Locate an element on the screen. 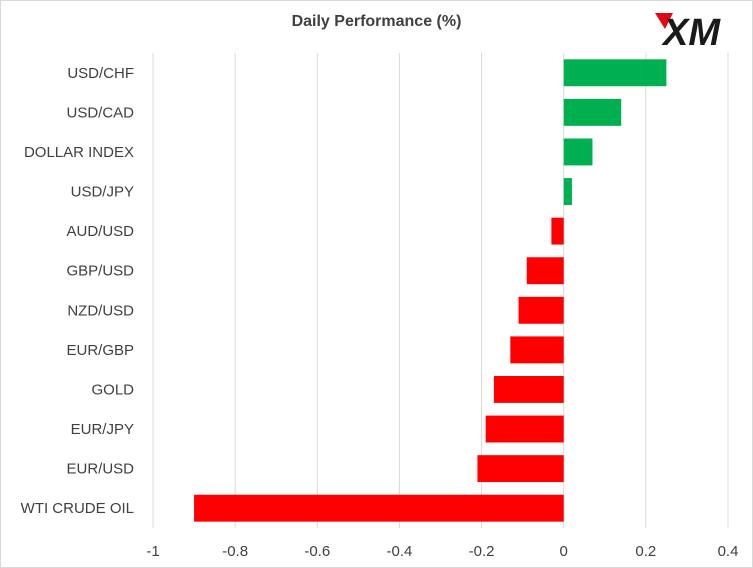 This screenshot has width=753, height=568. category-label: EUR/GBP is located at coordinates (100, 350).